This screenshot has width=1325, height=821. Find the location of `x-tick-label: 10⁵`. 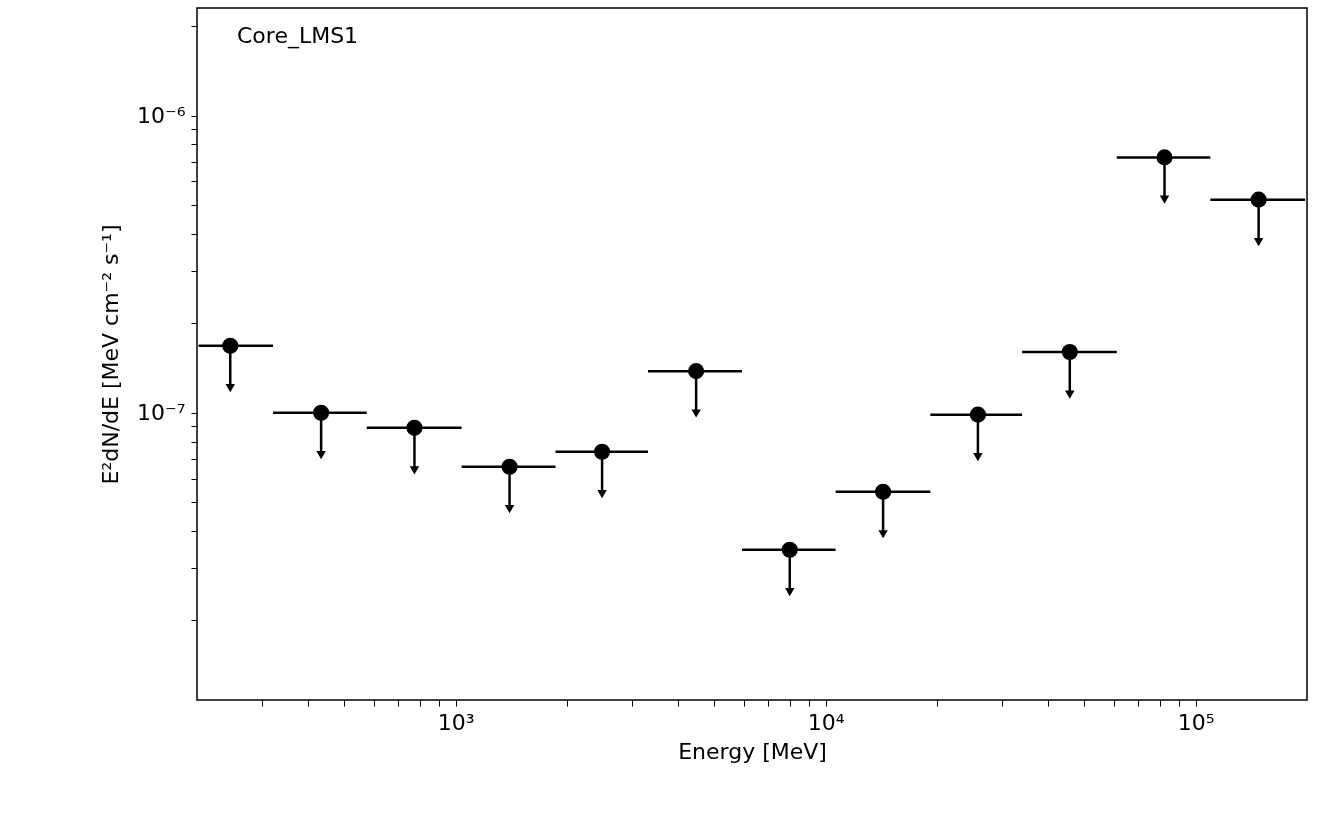

x-tick-label: 10⁵ is located at coordinates (1196, 722).